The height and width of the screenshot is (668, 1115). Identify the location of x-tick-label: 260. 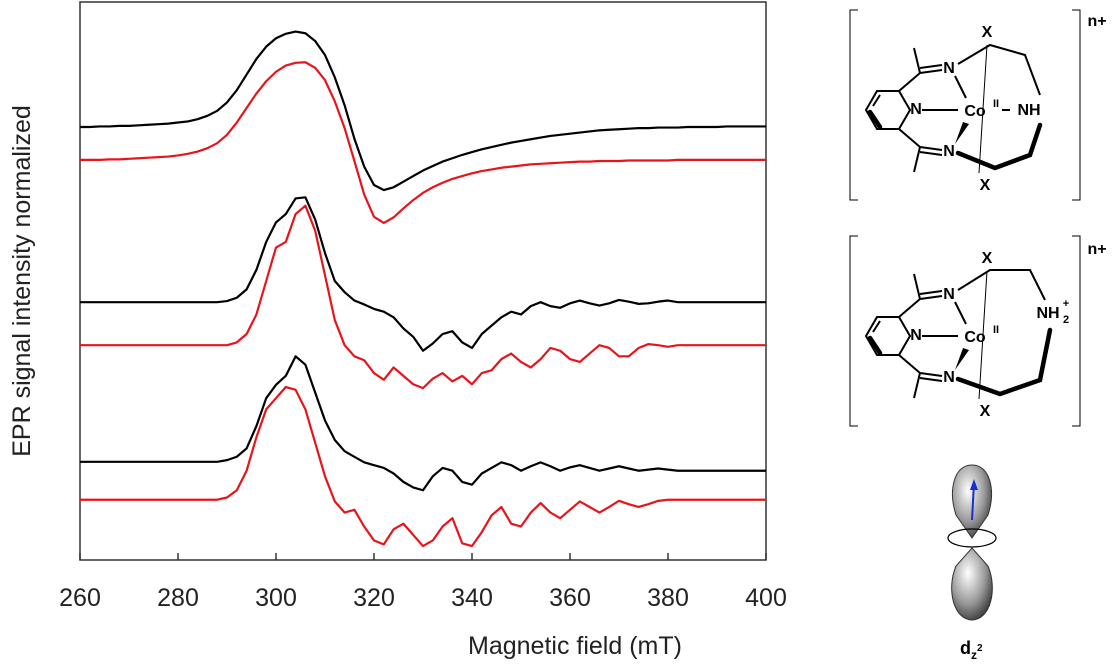
(80, 598).